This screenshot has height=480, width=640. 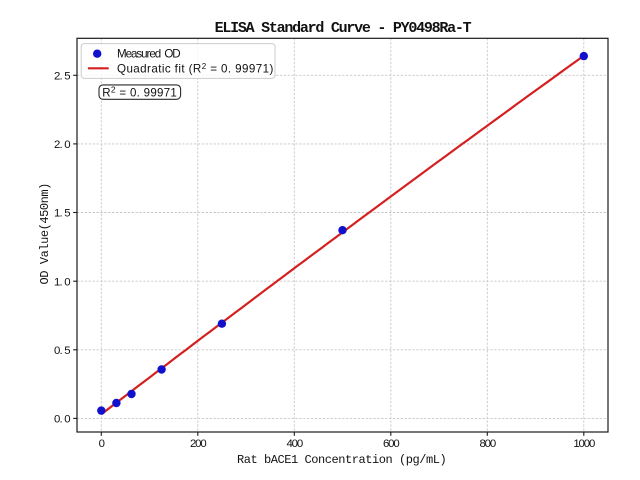 I want to click on svg-text: 400, so click(x=294, y=444).